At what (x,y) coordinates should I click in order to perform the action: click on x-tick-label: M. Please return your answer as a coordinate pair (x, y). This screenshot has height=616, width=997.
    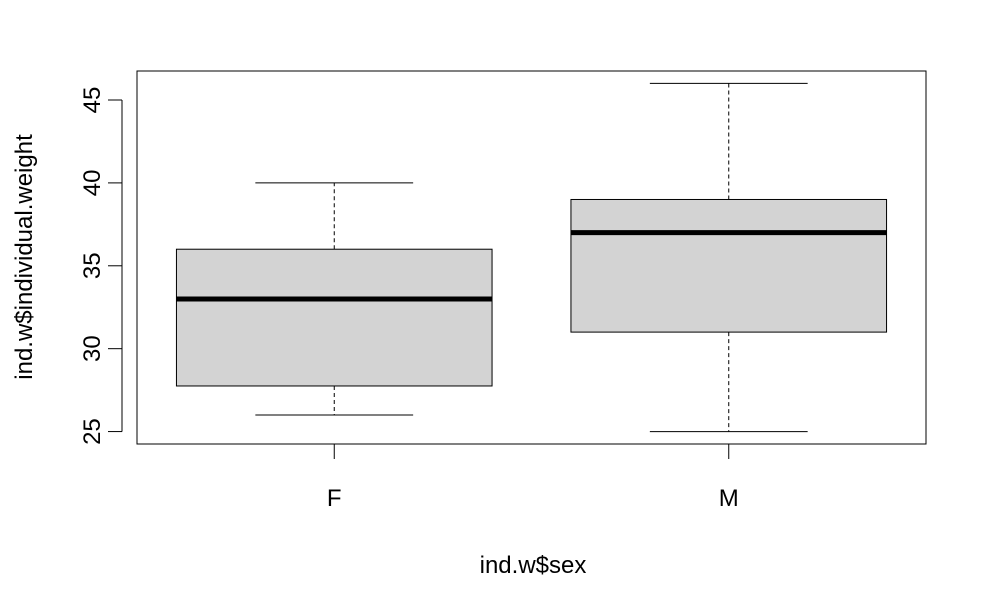
    Looking at the image, I should click on (729, 498).